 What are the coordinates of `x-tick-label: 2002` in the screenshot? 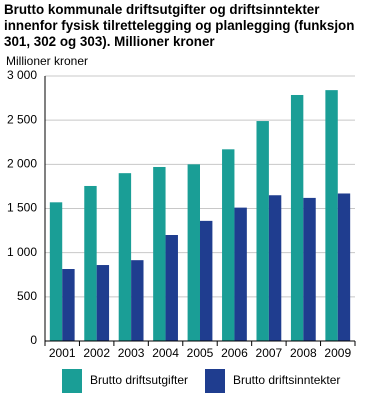 It's located at (96, 353).